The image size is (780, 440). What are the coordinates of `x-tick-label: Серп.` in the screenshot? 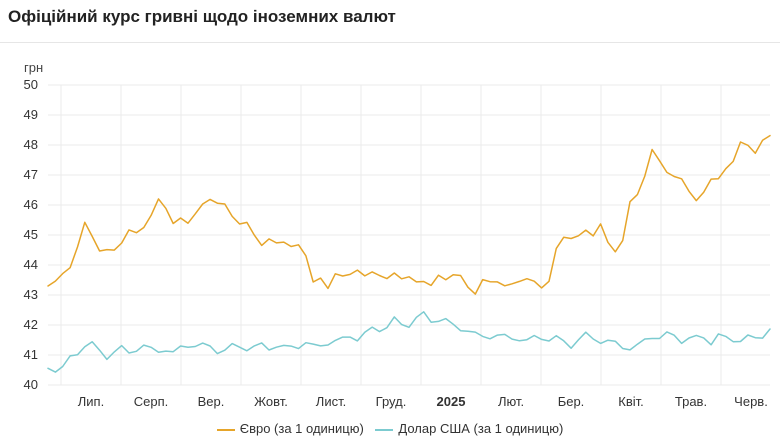 It's located at (151, 401).